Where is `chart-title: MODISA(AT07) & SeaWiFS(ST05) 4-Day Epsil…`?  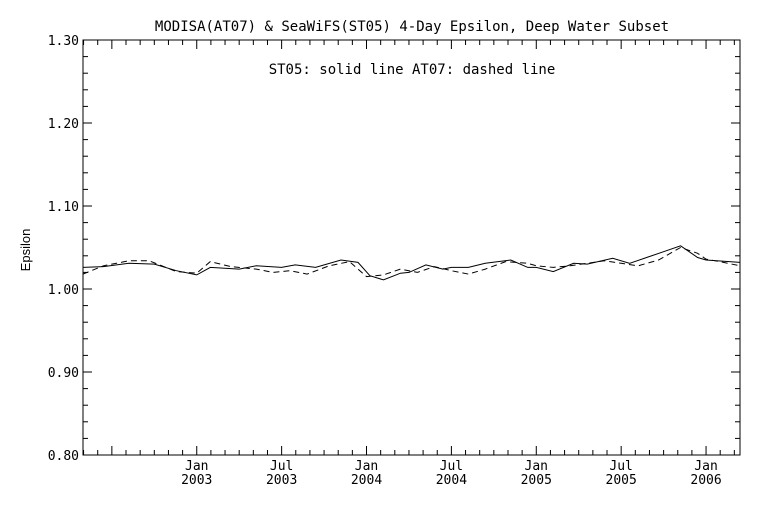 chart-title: MODISA(AT07) & SeaWiFS(ST05) 4-Day Epsil… is located at coordinates (412, 27).